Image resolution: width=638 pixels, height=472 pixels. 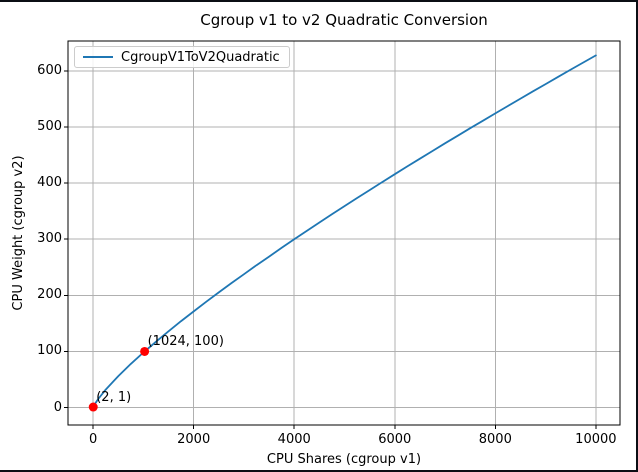 I want to click on x-tick-label: 10000, so click(x=596, y=439).